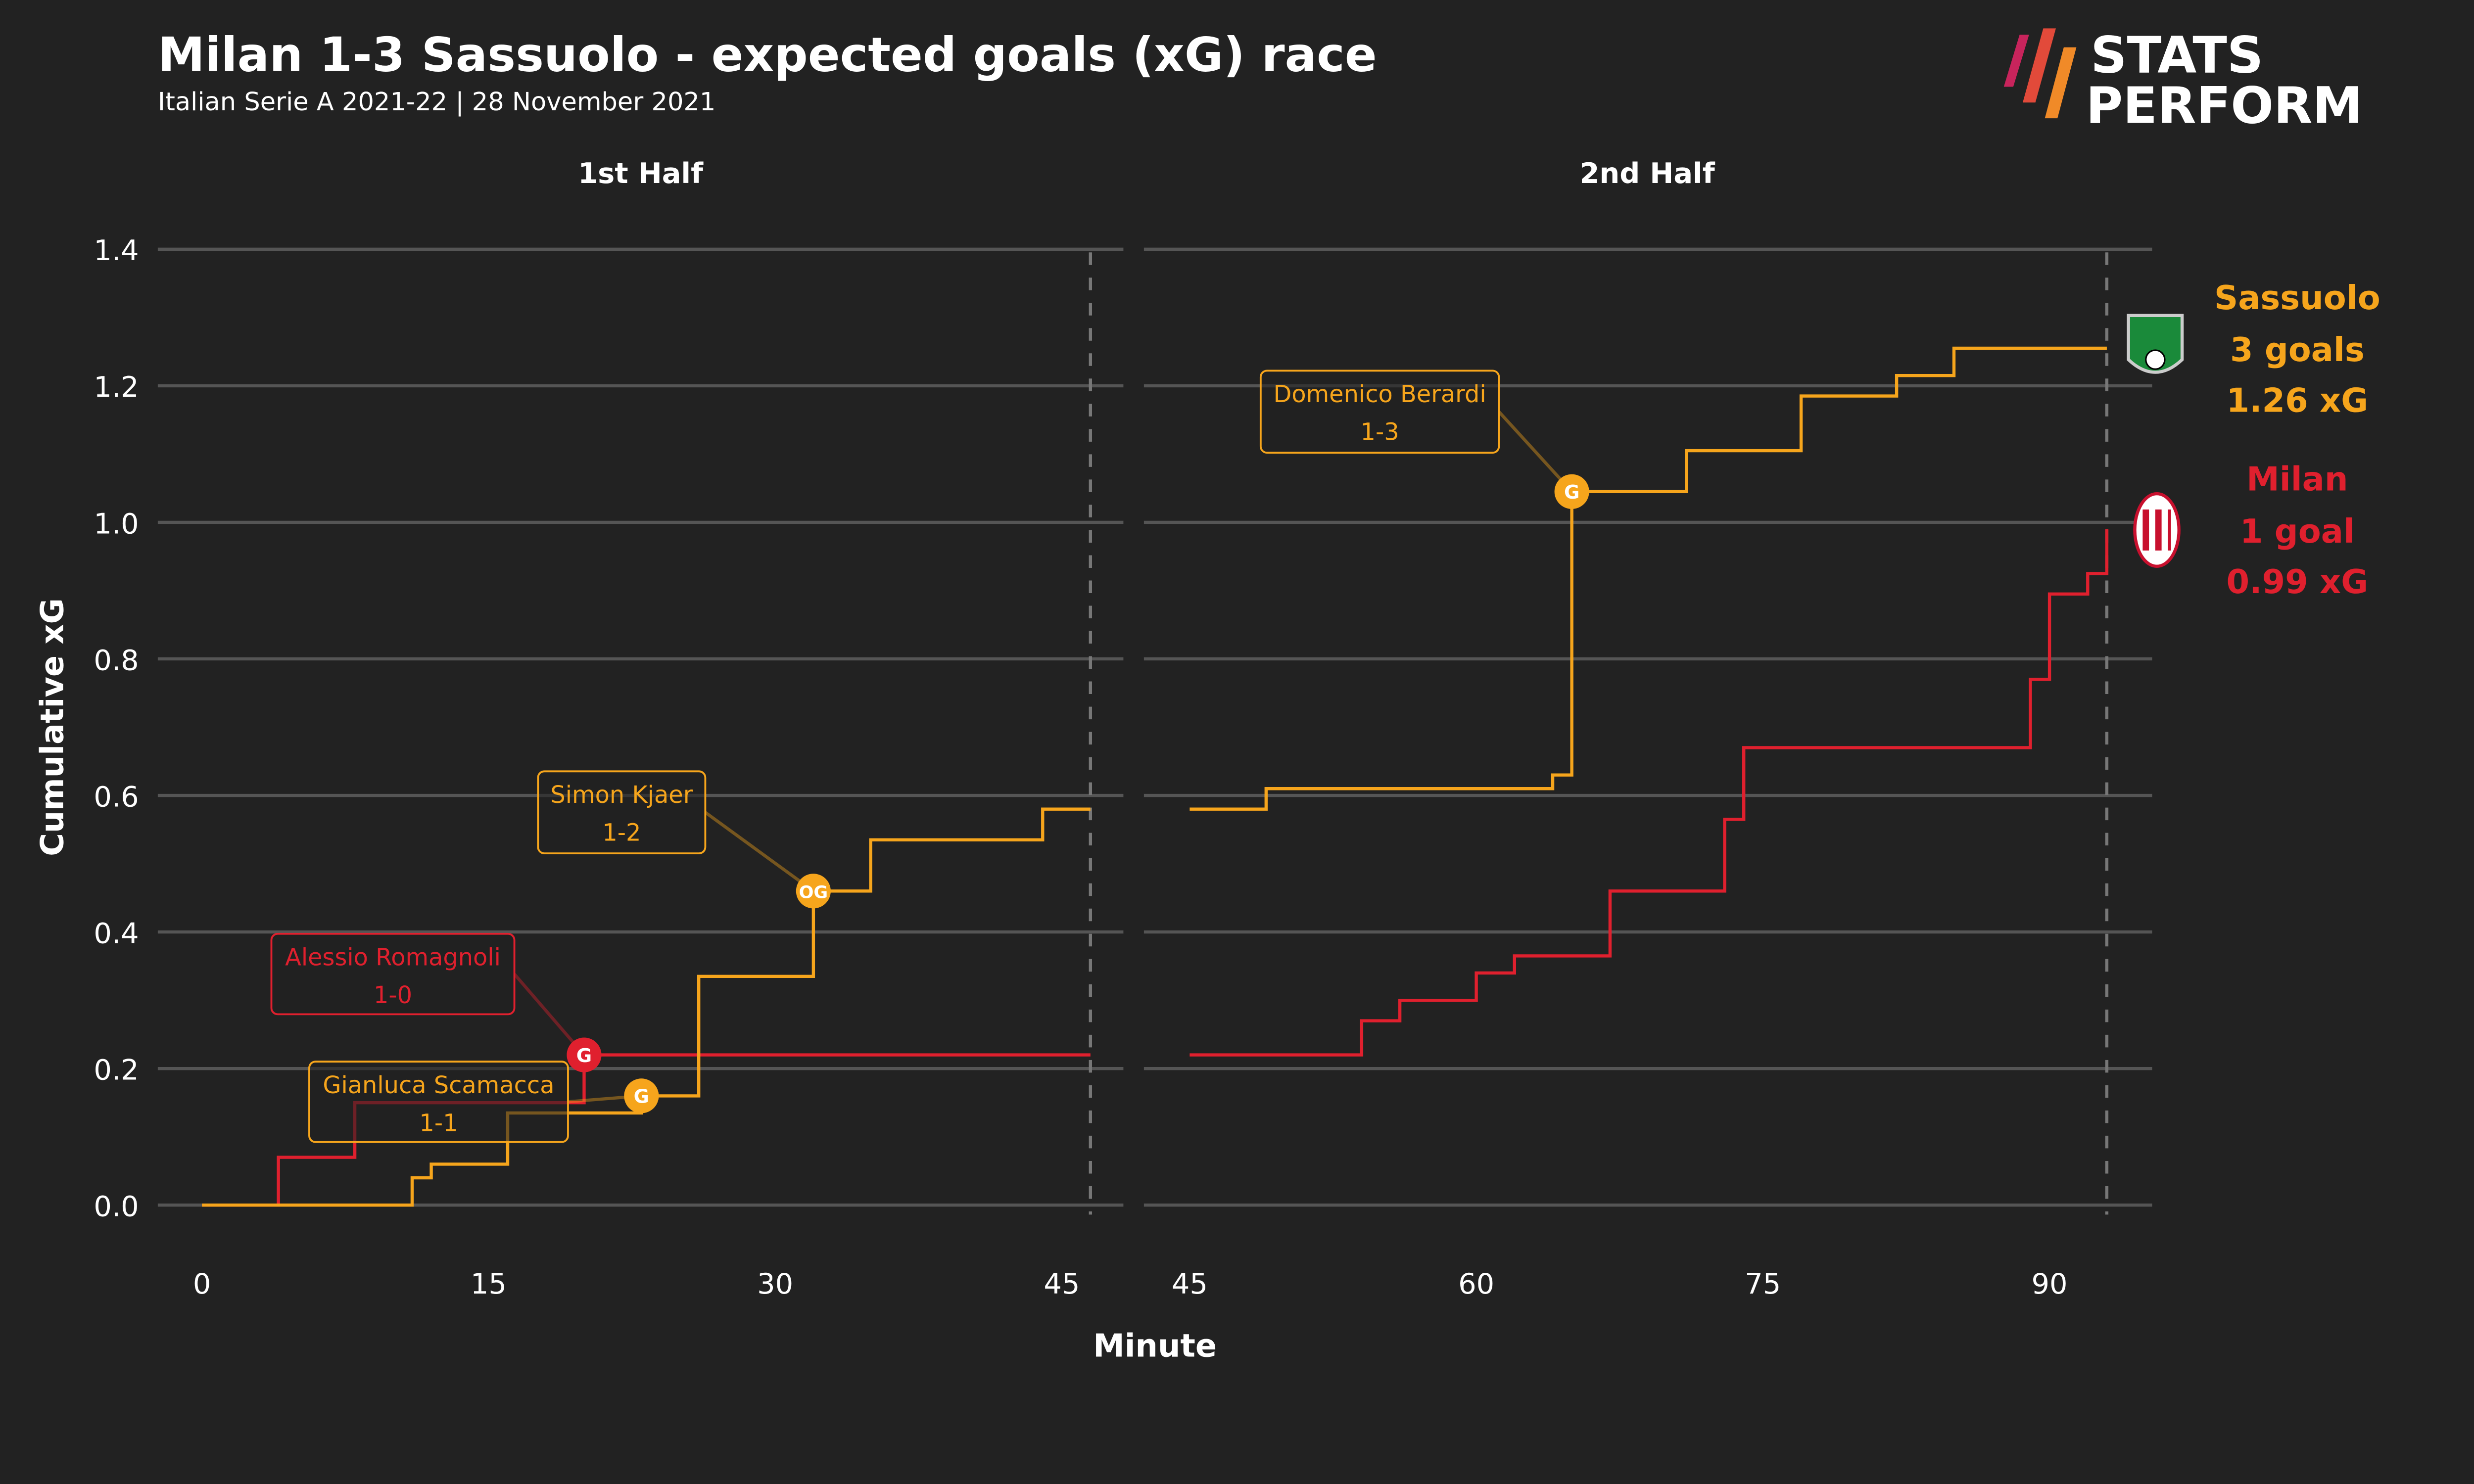 The image size is (2474, 1484). What do you see at coordinates (1763, 1283) in the screenshot?
I see `x-tick-label: 75` at bounding box center [1763, 1283].